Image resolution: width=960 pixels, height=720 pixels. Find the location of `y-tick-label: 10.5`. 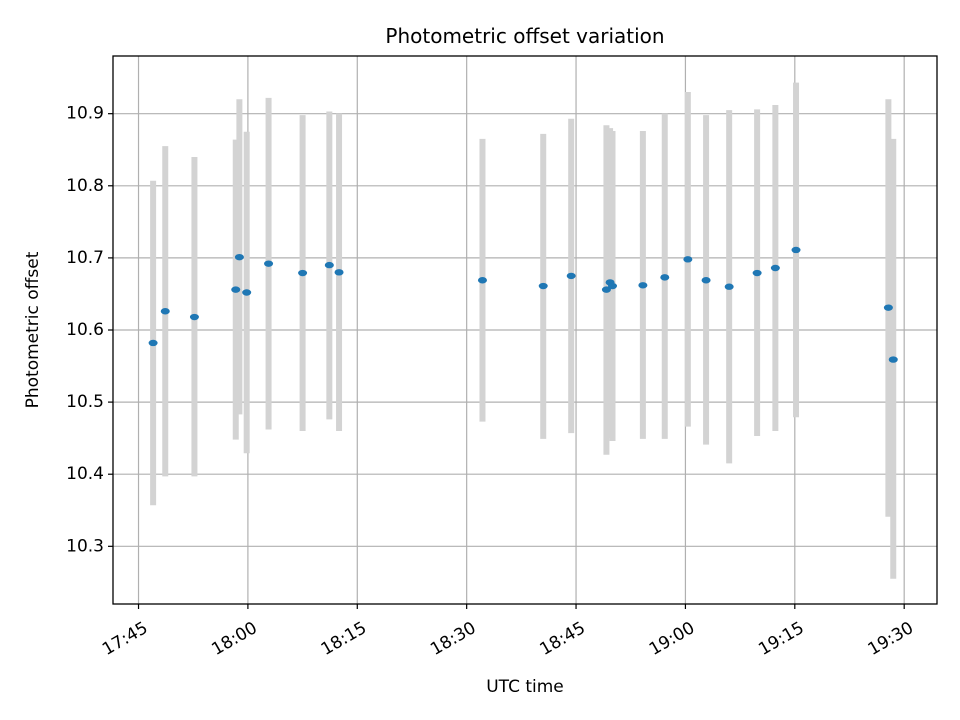

y-tick-label: 10.5 is located at coordinates (85, 402).